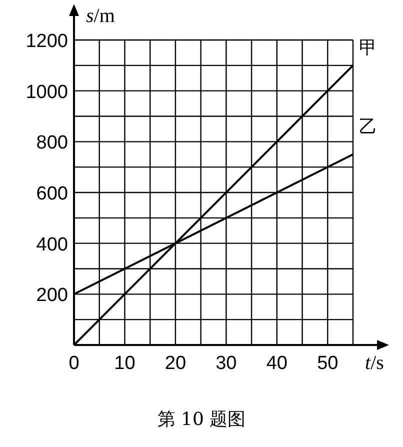 Image resolution: width=403 pixels, height=447 pixels. What do you see at coordinates (277, 363) in the screenshot?
I see `x-tick-label: 40` at bounding box center [277, 363].